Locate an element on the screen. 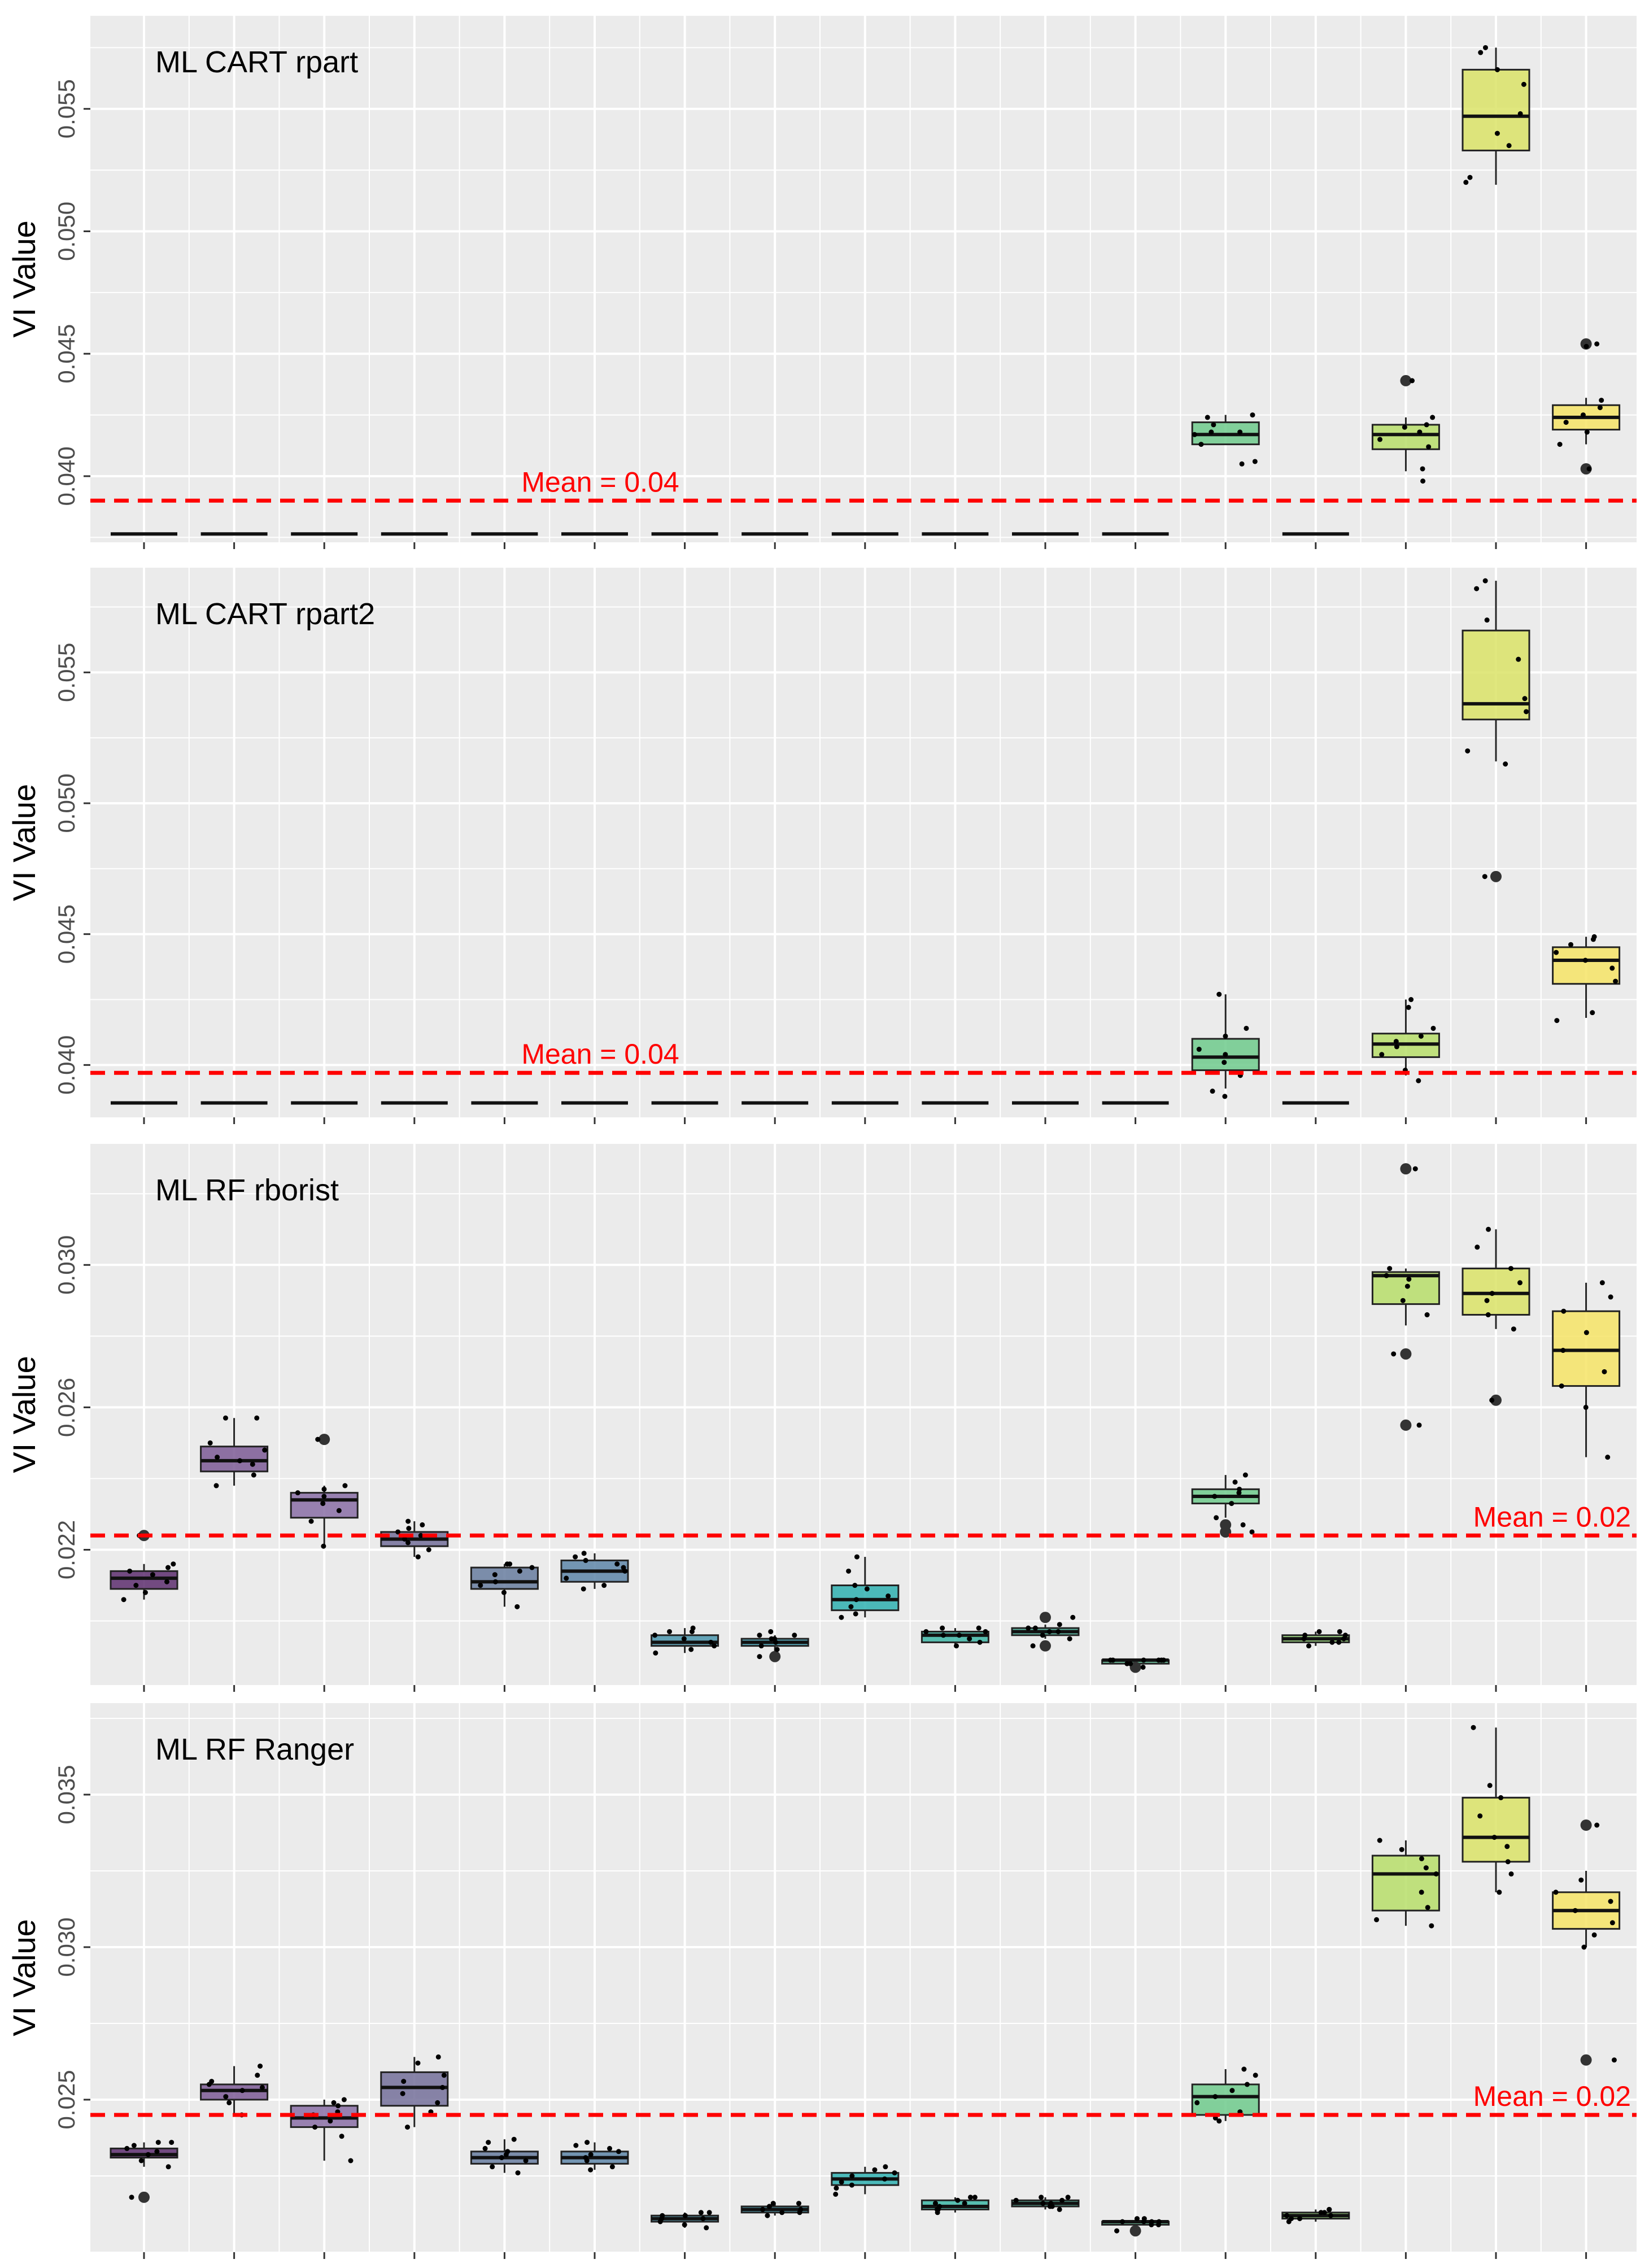 The height and width of the screenshot is (2268, 1649). mean-label: Mean = 0.02 is located at coordinates (1552, 2096).